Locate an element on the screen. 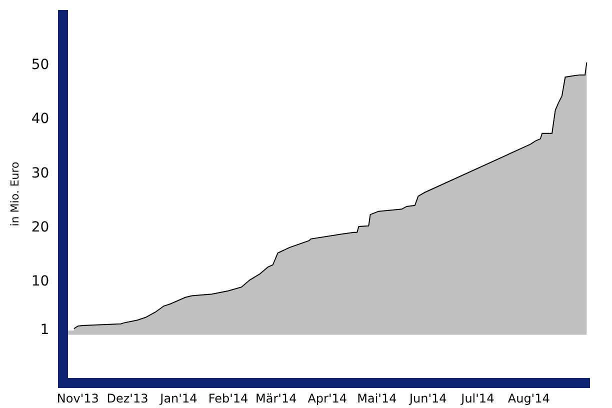  x-tick-label: Dez'13 is located at coordinates (127, 398).